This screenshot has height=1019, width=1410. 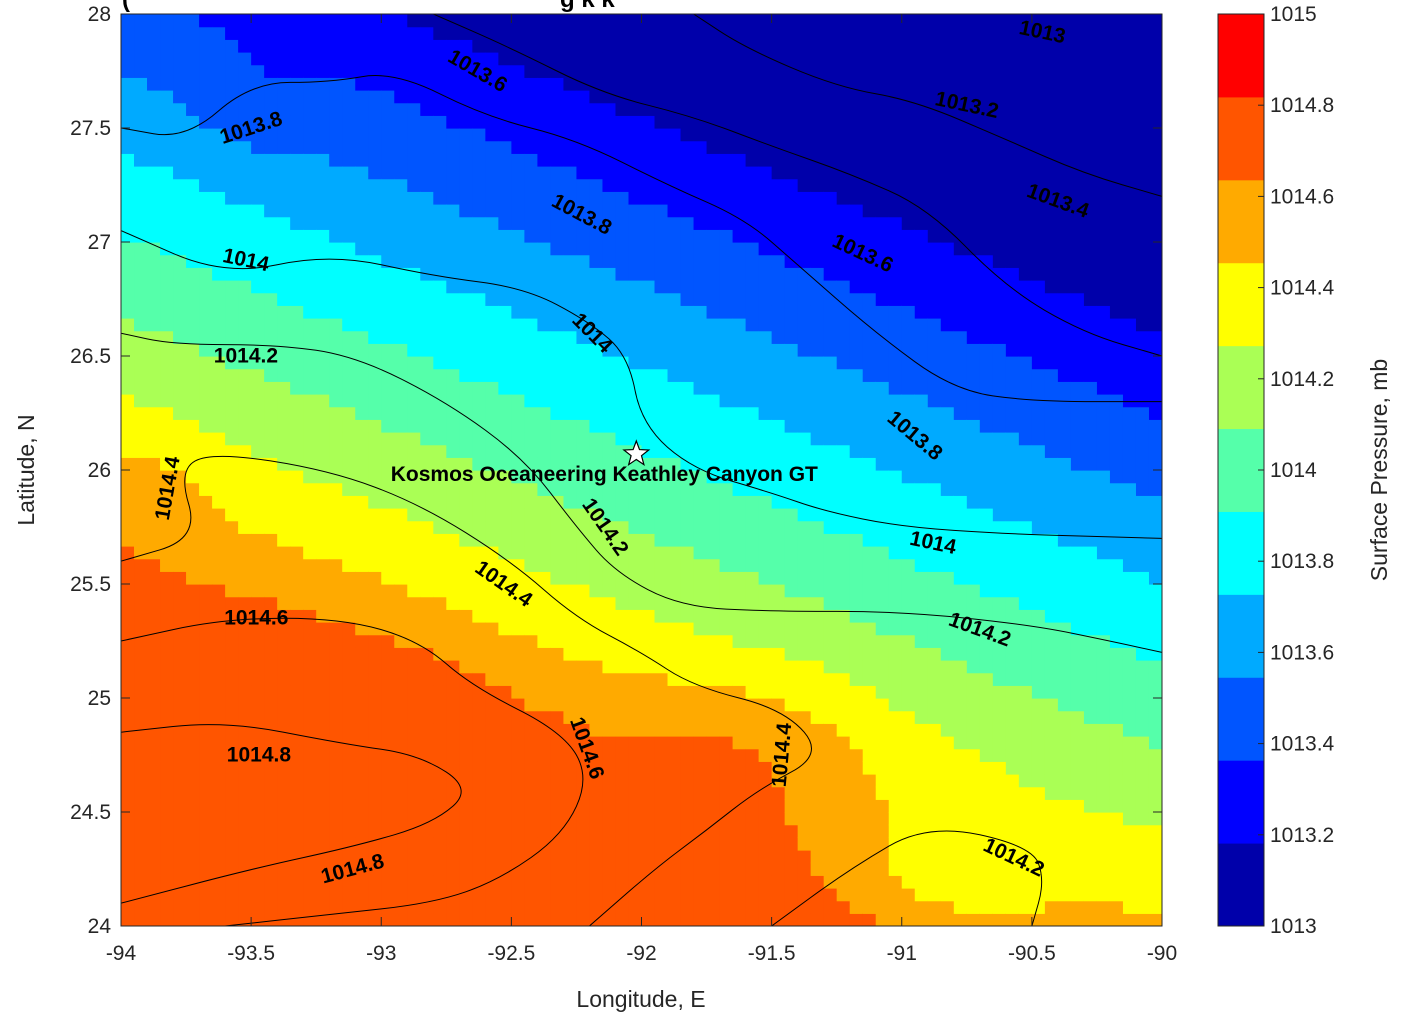 I want to click on y-tick-label: 27, so click(x=99, y=242).